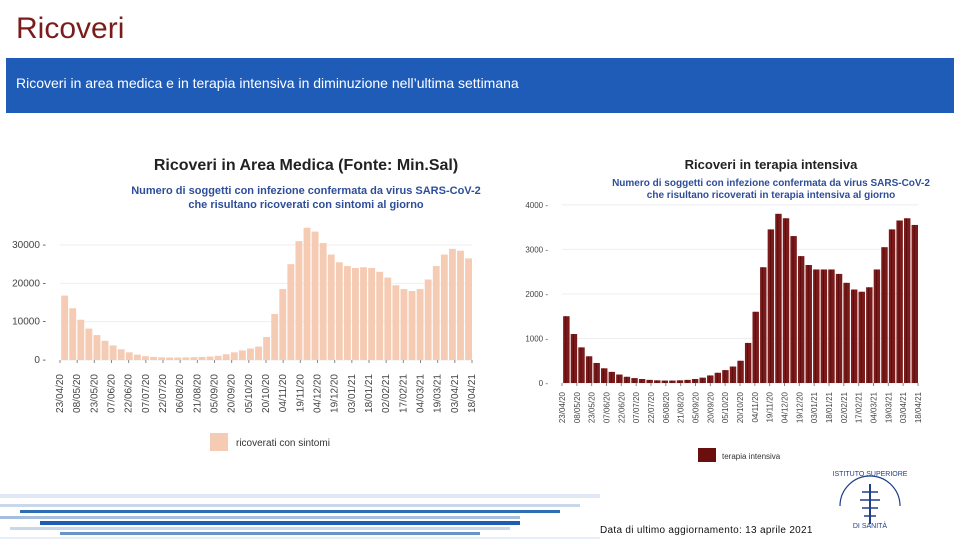 This screenshot has width=960, height=545. I want to click on medica-xtick-label: 23/05/20, so click(94, 393).